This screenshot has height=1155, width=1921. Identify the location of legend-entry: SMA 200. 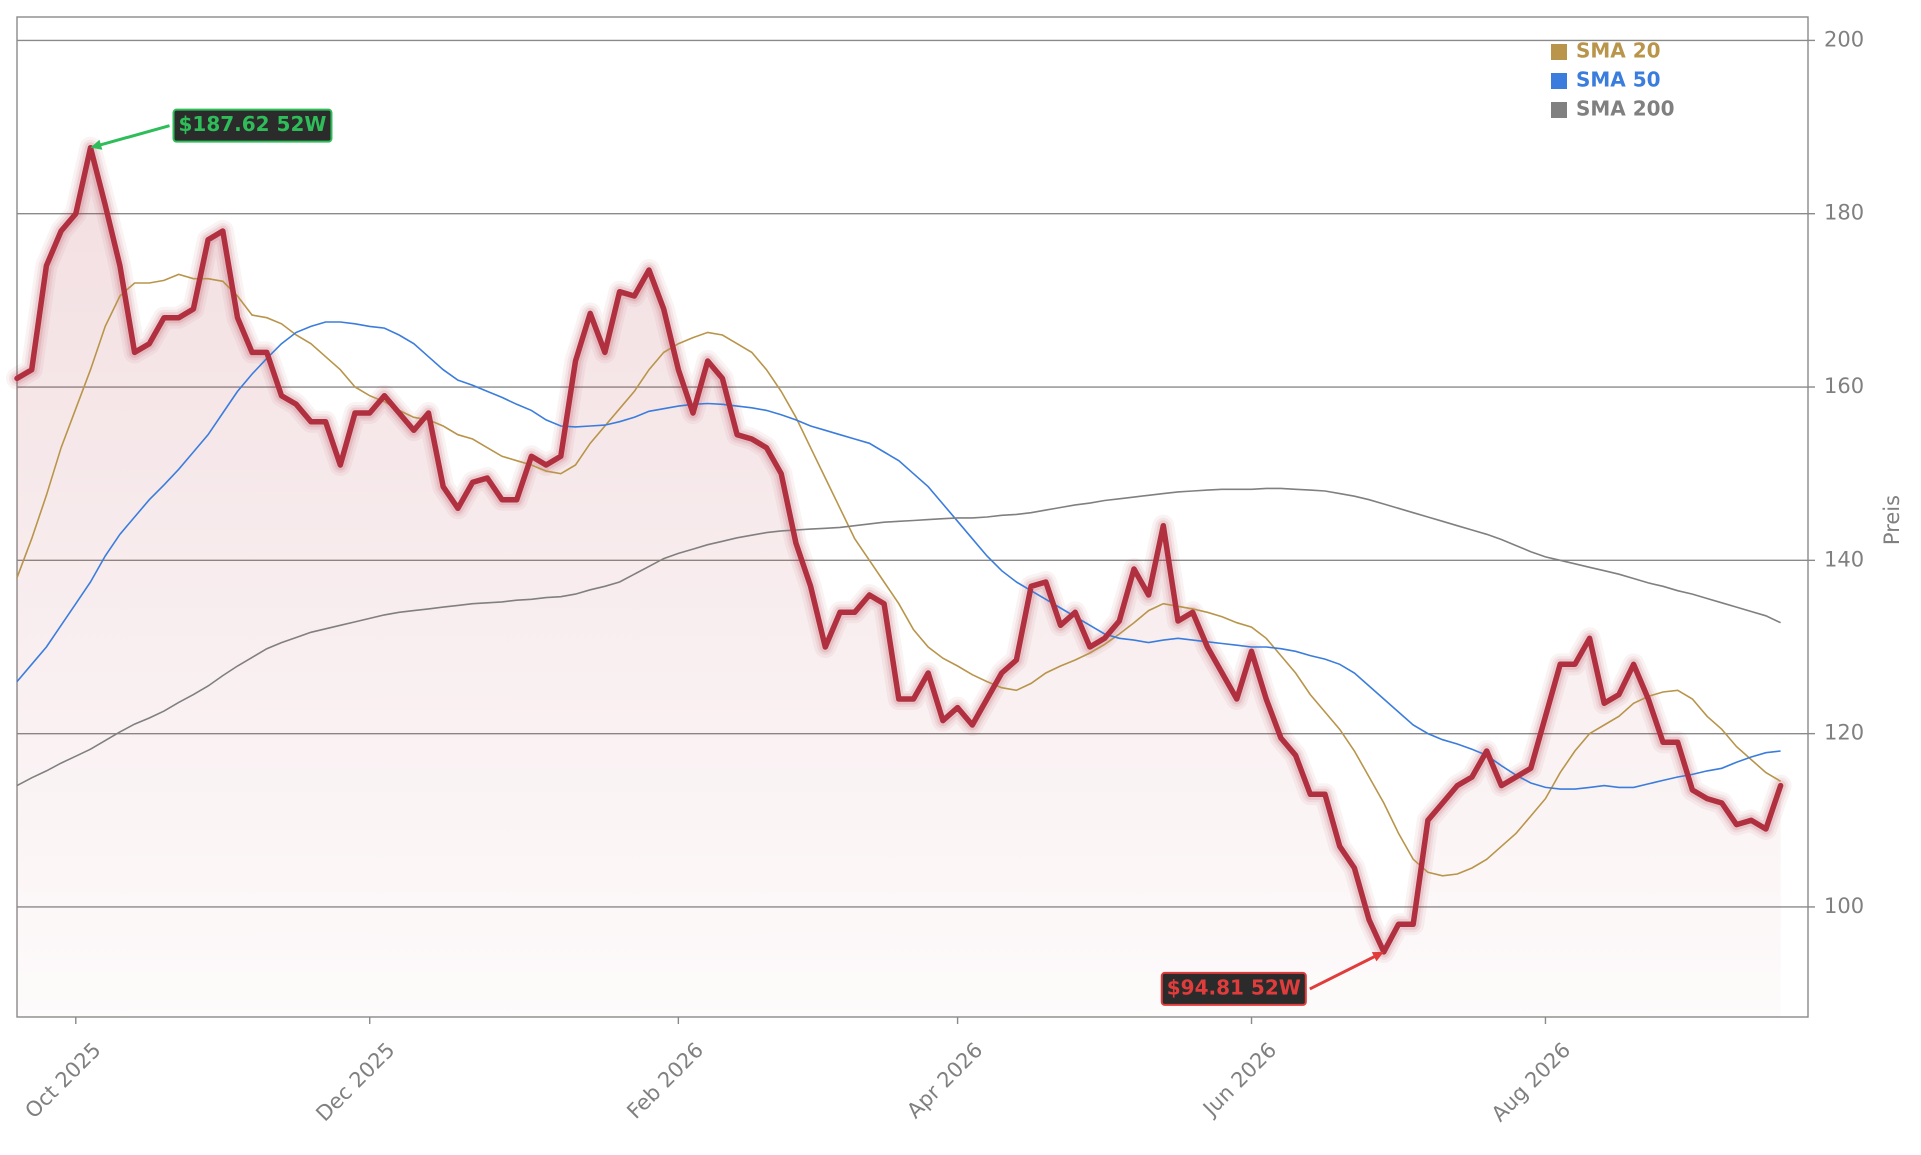
(1613, 109).